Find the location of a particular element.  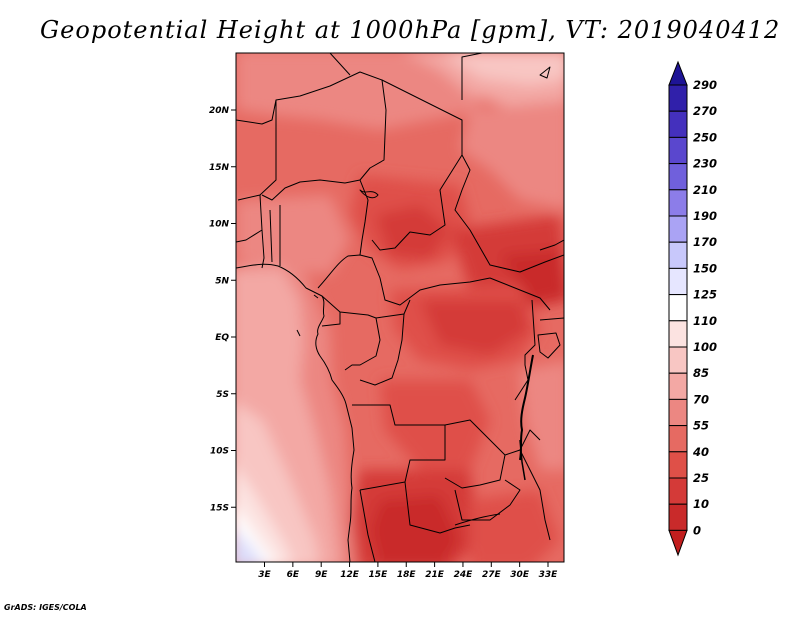

border-kenya is located at coordinates (551, 319).